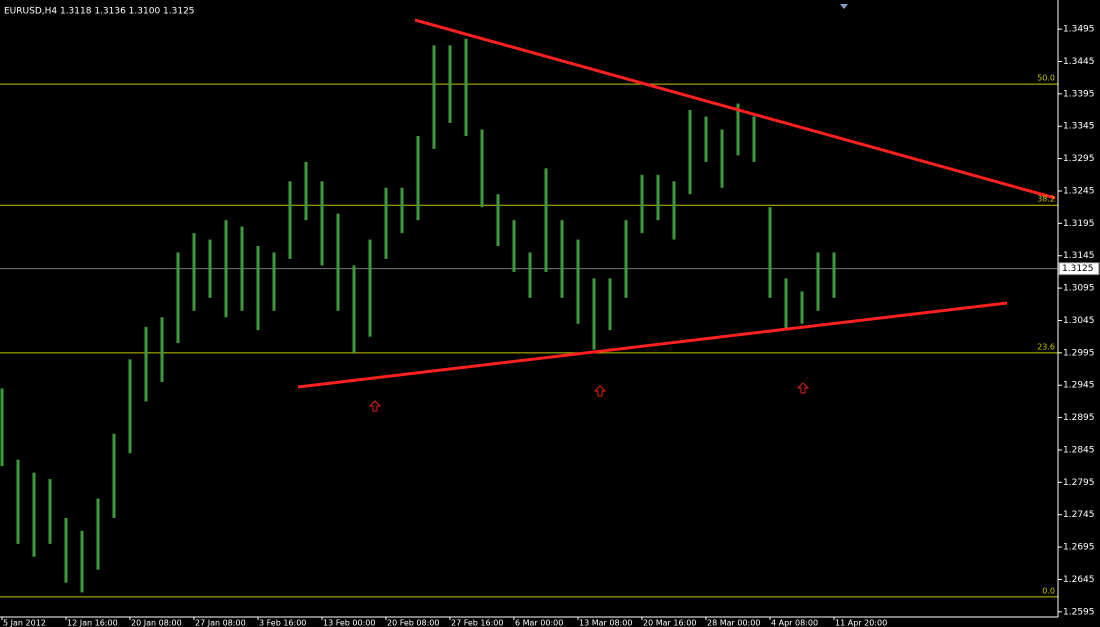 The height and width of the screenshot is (627, 1100). What do you see at coordinates (539, 623) in the screenshot?
I see `x-tick-label: 6 Mar 00:00` at bounding box center [539, 623].